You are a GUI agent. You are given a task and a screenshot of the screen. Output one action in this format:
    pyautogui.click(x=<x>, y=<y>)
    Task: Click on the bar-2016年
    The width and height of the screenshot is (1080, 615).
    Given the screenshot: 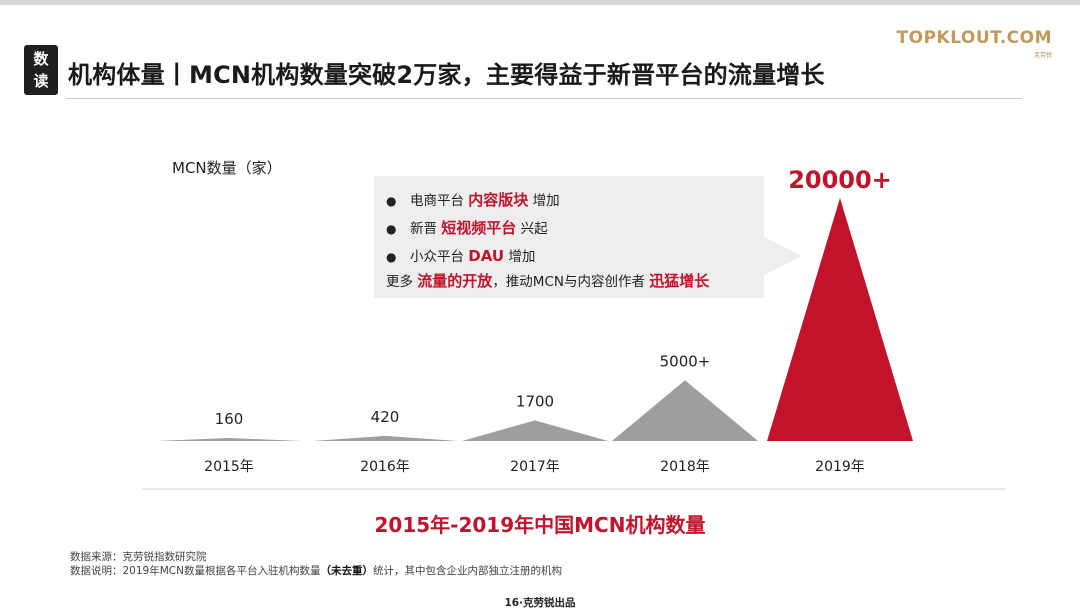 What is the action you would take?
    pyautogui.click(x=385, y=438)
    